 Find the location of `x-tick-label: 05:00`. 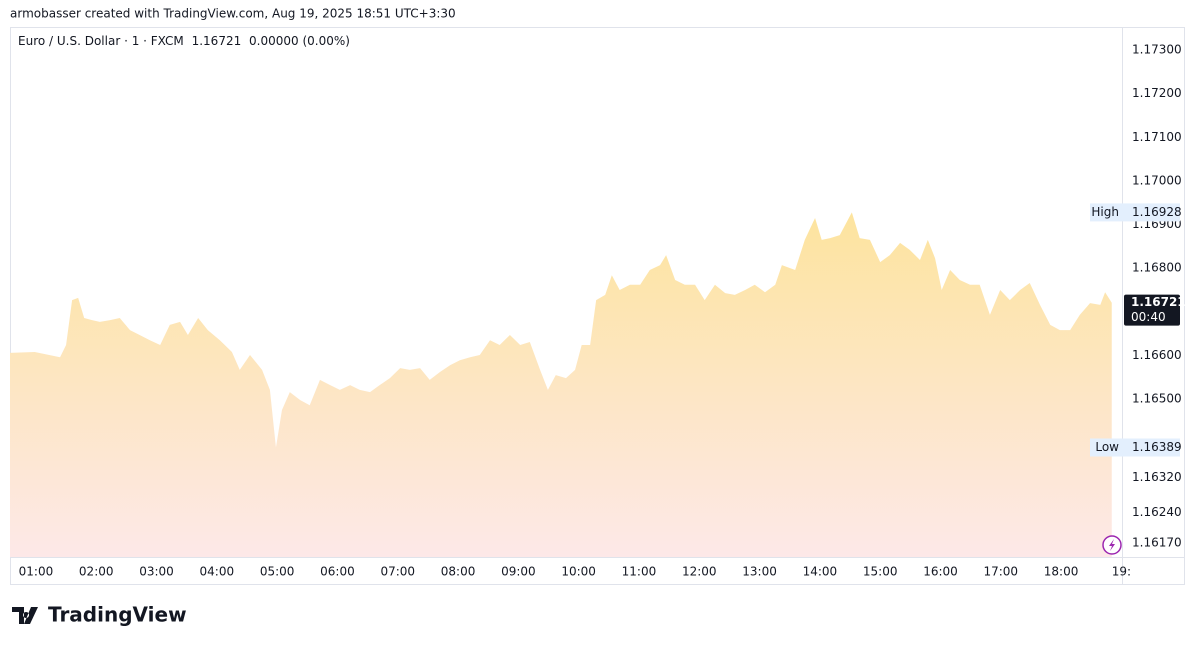

x-tick-label: 05:00 is located at coordinates (277, 572).